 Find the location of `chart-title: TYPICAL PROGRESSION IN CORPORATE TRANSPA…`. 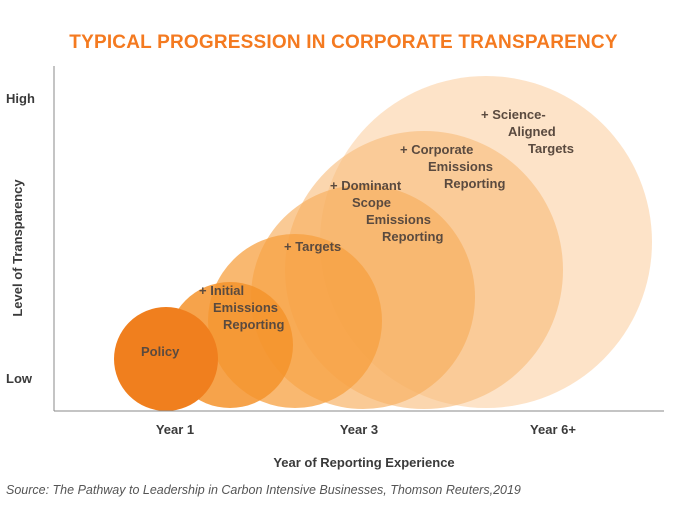

chart-title: TYPICAL PROGRESSION IN CORPORATE TRANSPA… is located at coordinates (343, 42).